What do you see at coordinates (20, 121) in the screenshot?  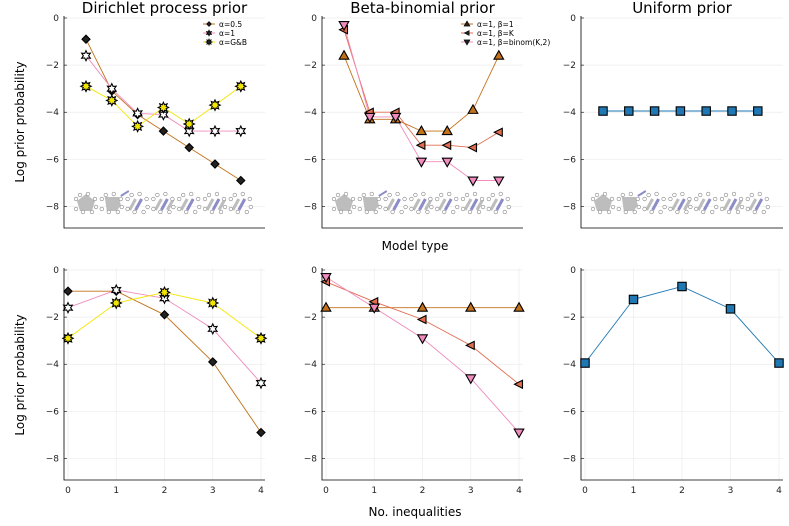 I see `figure-y-label-top: Log prior probability` at bounding box center [20, 121].